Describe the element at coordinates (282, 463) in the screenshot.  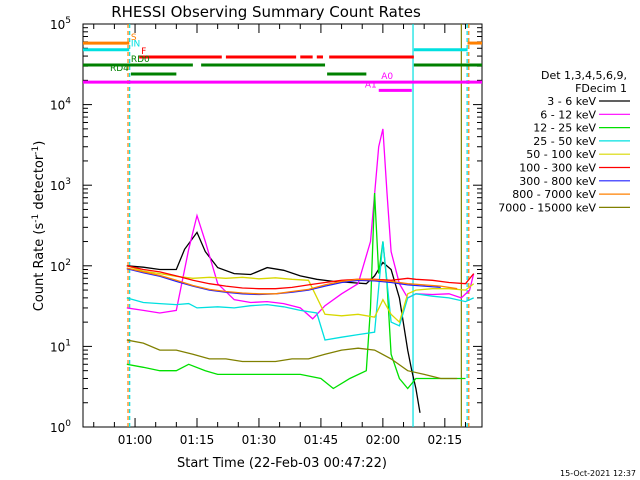
I see `x-axis-label: Start Time (22-Feb-03 00:47:22)` at that location.